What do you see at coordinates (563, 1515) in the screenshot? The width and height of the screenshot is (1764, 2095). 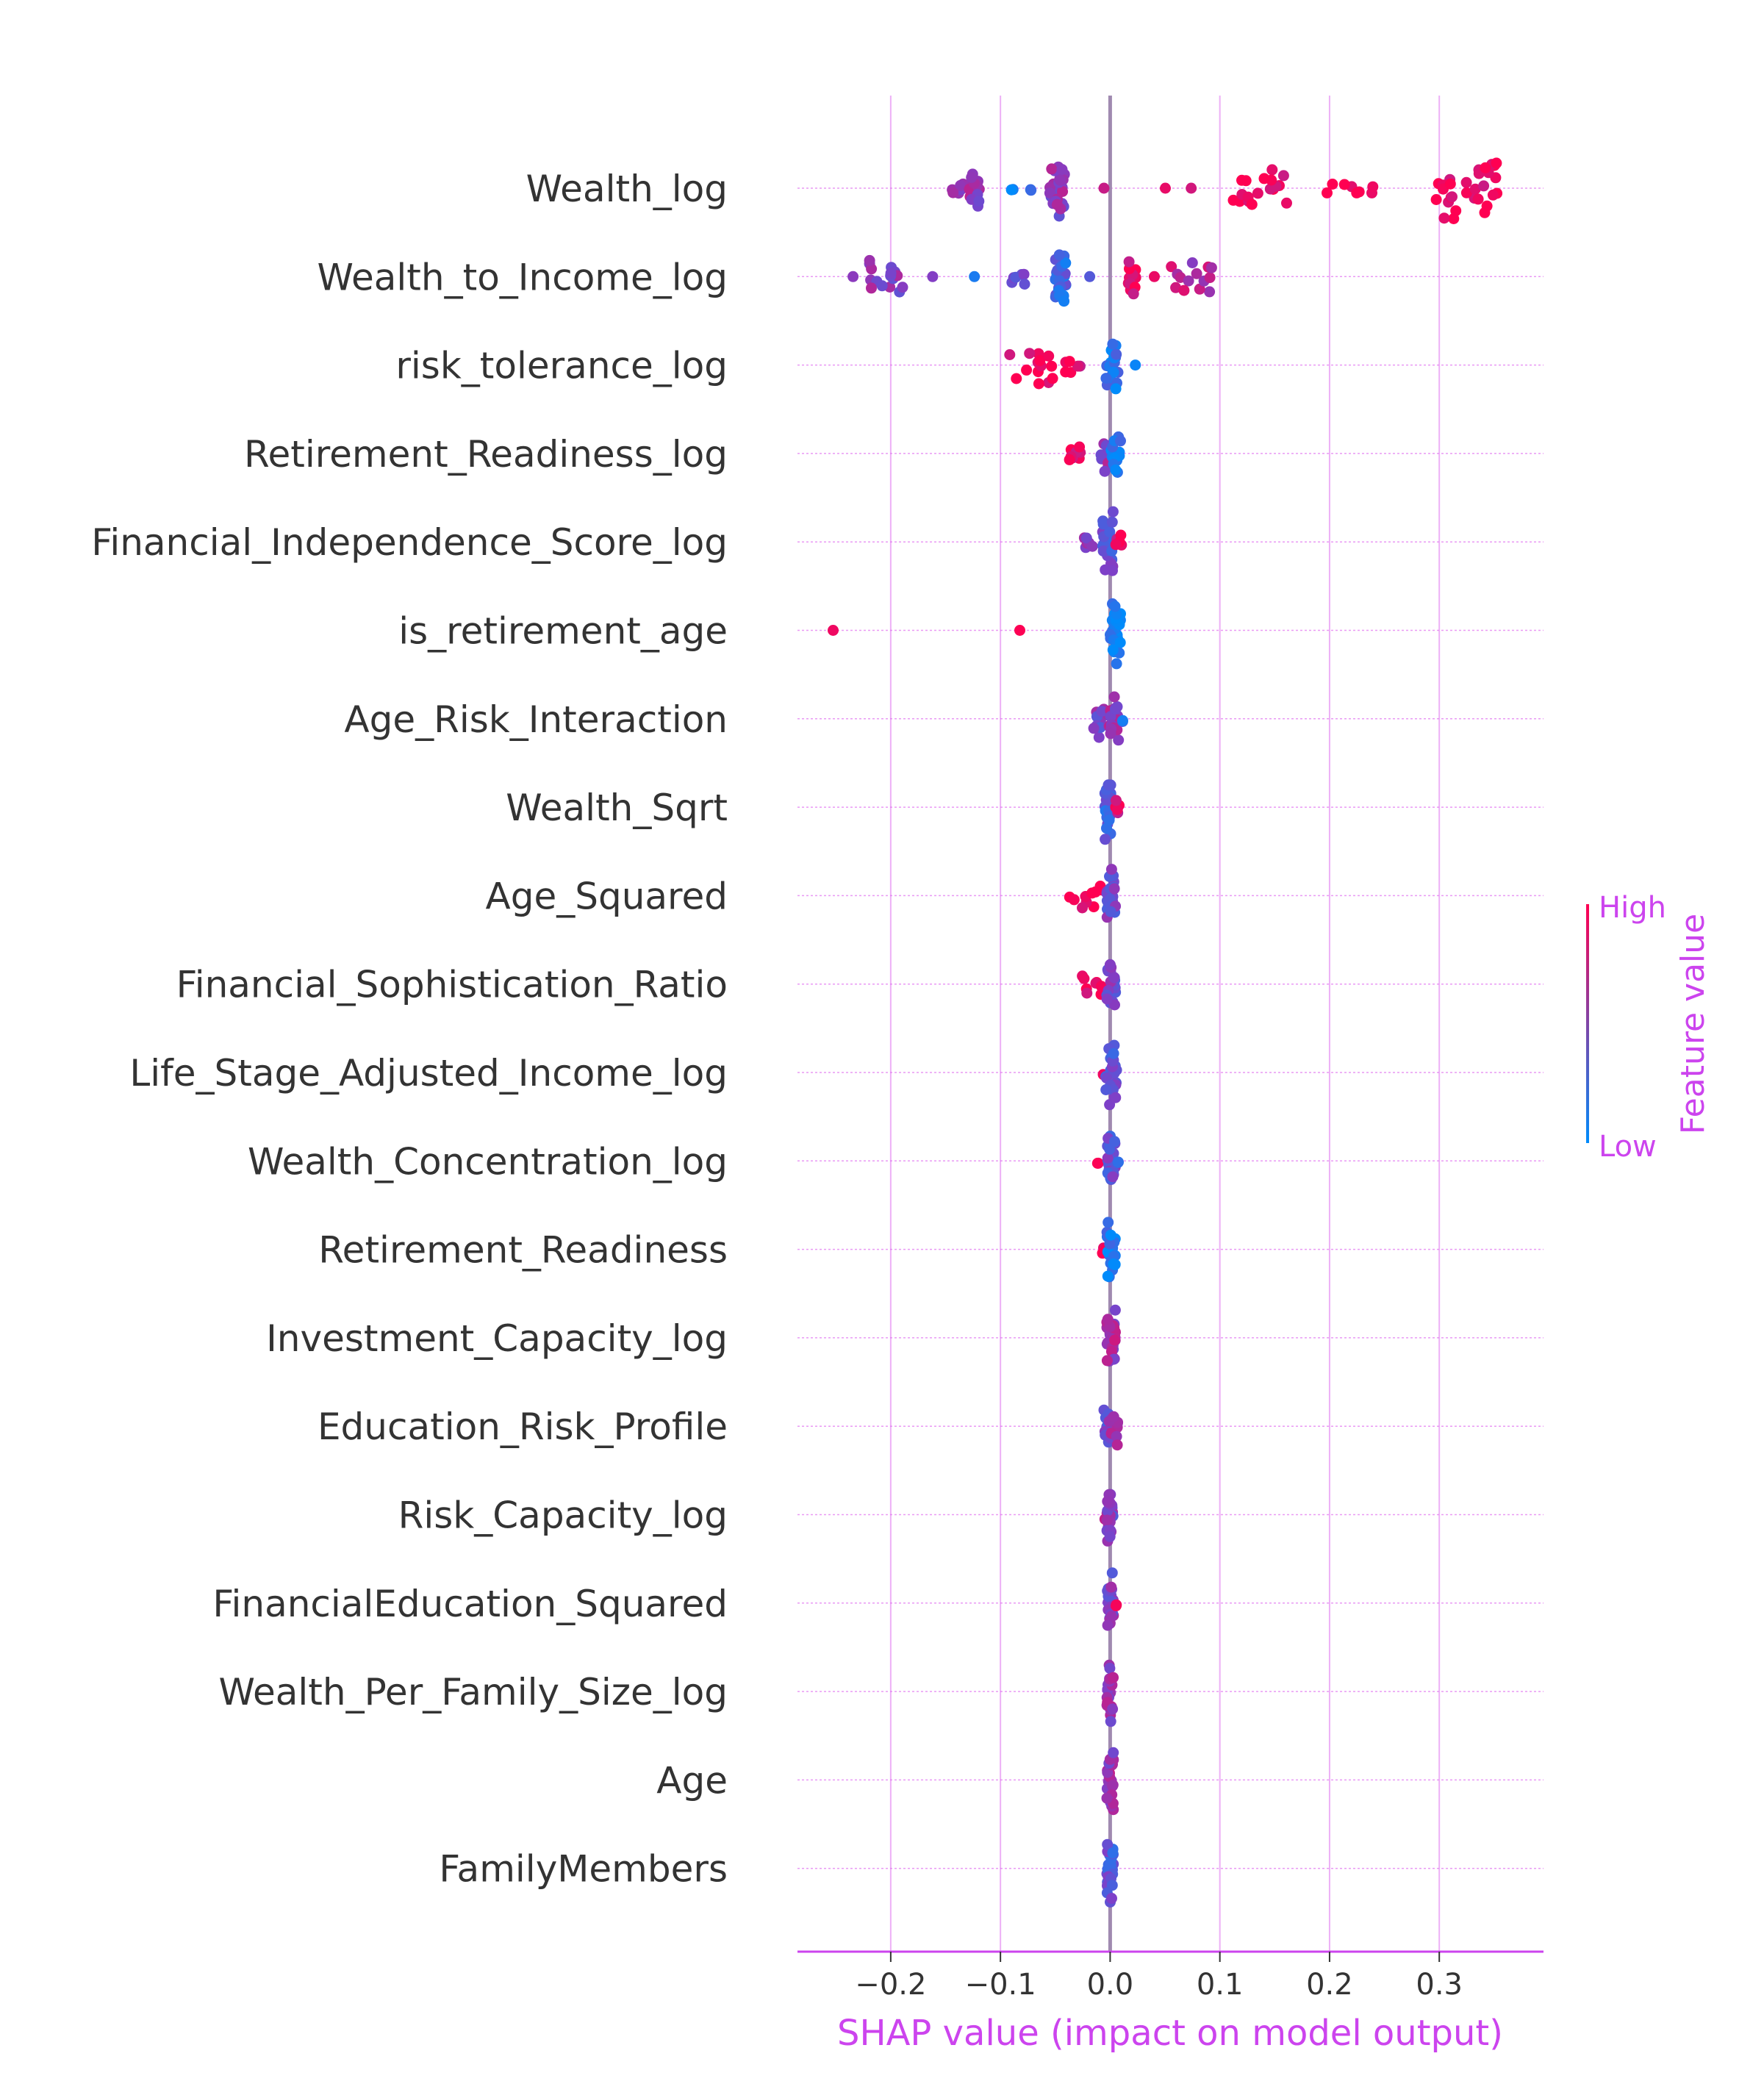 I see `feature-label: Risk_Capacity_log` at bounding box center [563, 1515].